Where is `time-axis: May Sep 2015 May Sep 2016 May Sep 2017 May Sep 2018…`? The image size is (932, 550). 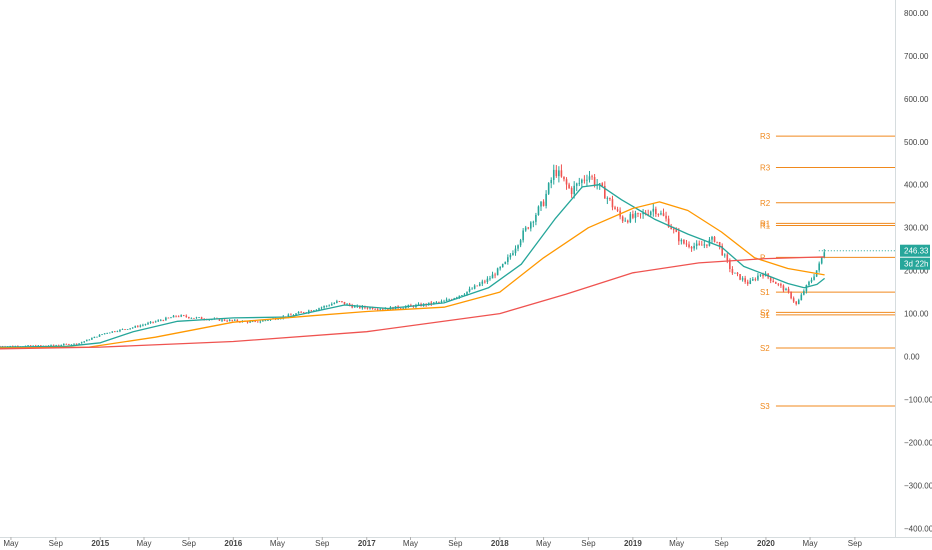 time-axis: May Sep 2015 May Sep 2016 May Sep 2017 May Sep 2018… is located at coordinates (433, 542).